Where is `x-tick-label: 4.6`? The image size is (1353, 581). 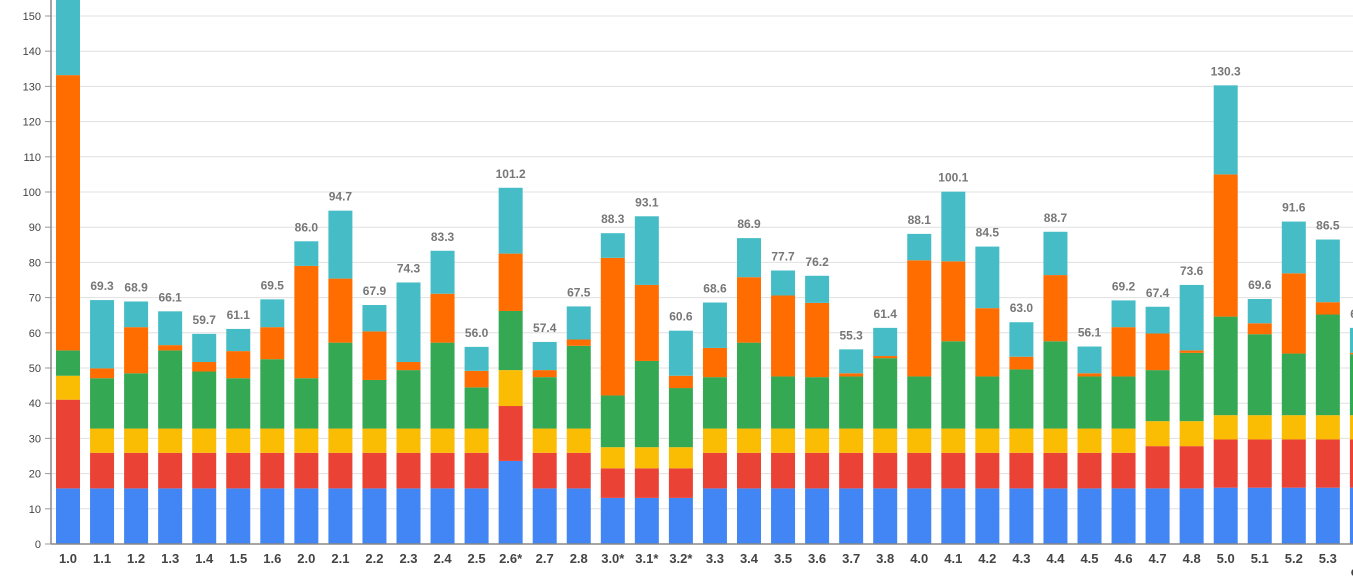
x-tick-label: 4.6 is located at coordinates (1124, 558).